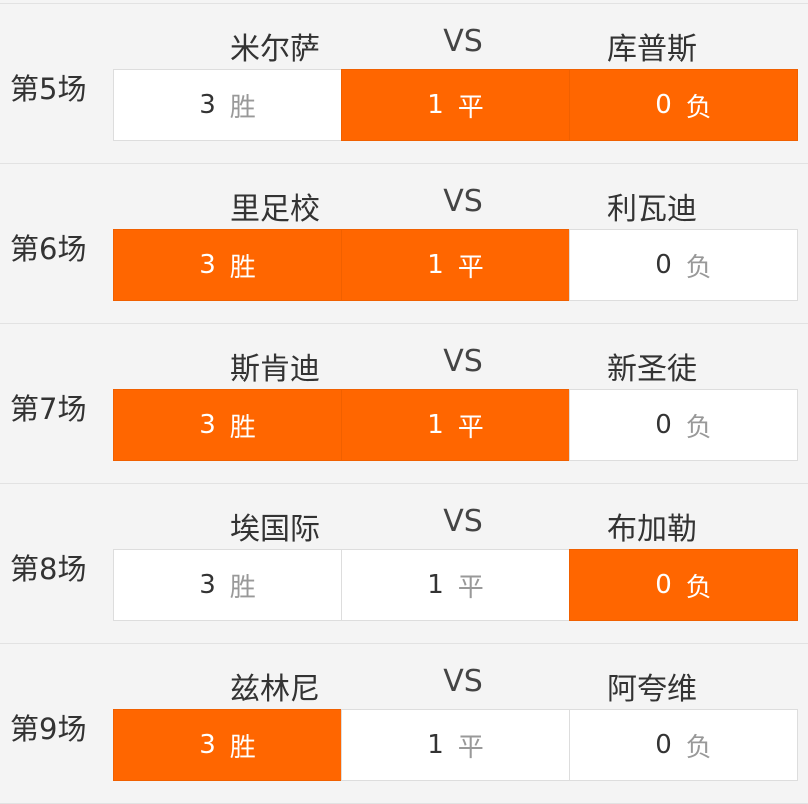  I want to click on match-number: 第9场, so click(48, 729).